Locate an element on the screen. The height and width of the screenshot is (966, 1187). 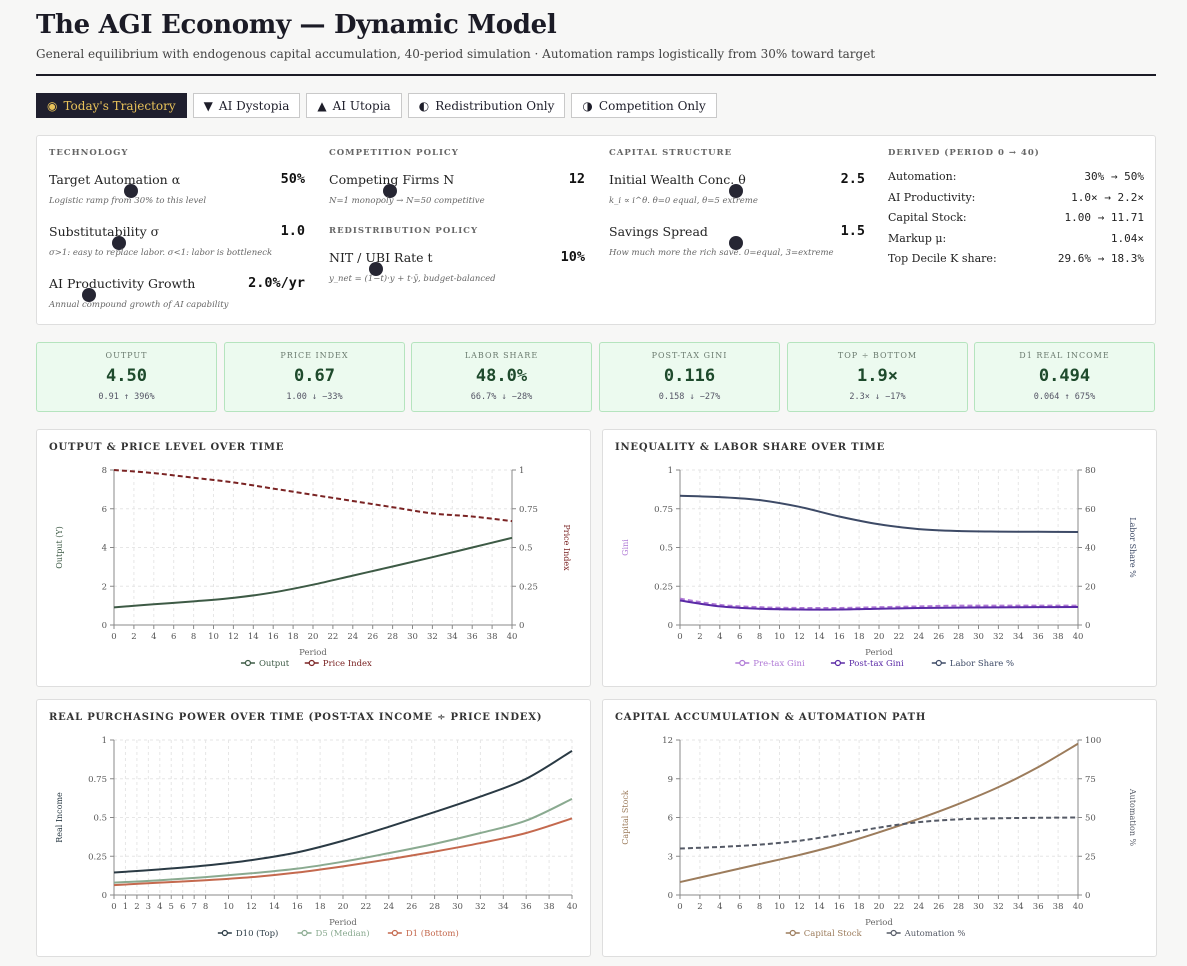
derived-capital-stock: Capital Stock: 1.00 → 11.71 is located at coordinates (1016, 217).